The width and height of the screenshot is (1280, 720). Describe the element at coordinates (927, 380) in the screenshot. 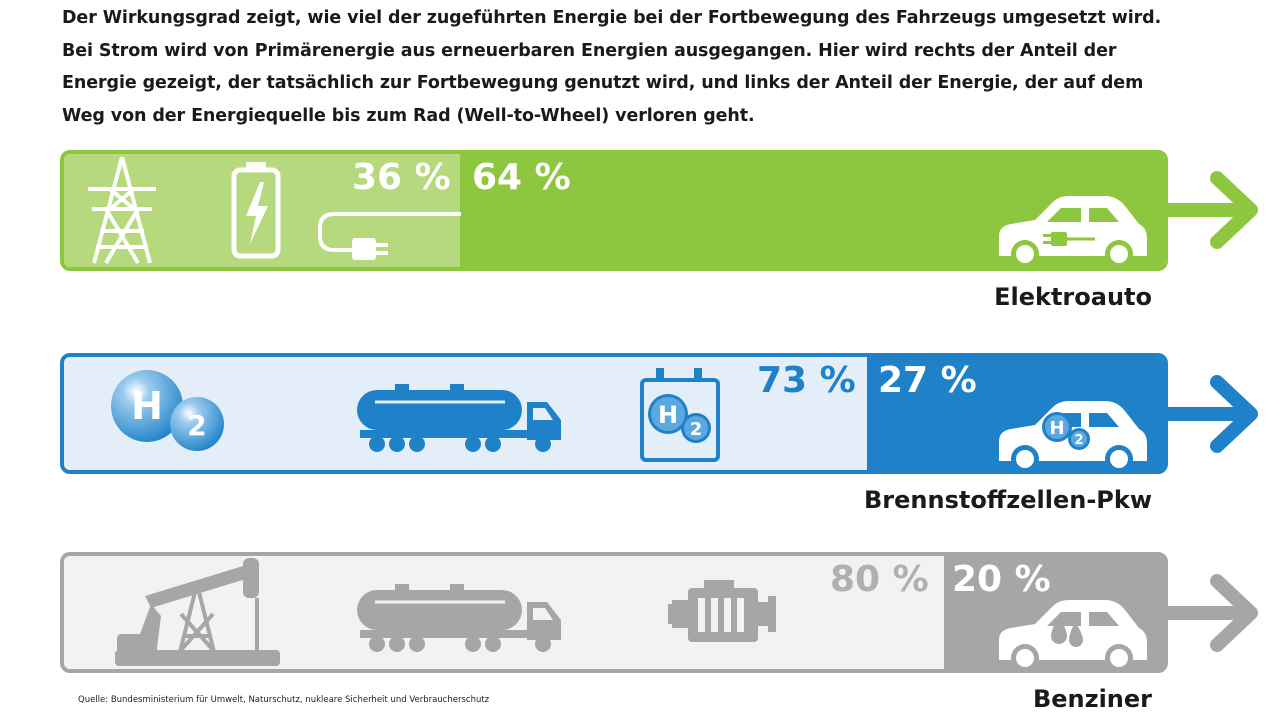

I see `used-percent-label: 27 %` at that location.